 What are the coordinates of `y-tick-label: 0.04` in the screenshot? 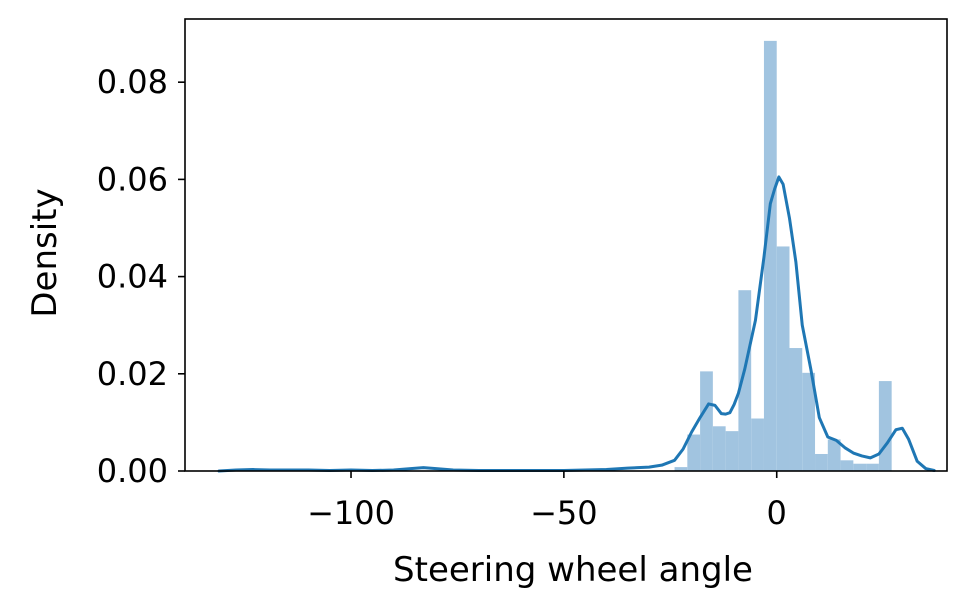 It's located at (132, 277).